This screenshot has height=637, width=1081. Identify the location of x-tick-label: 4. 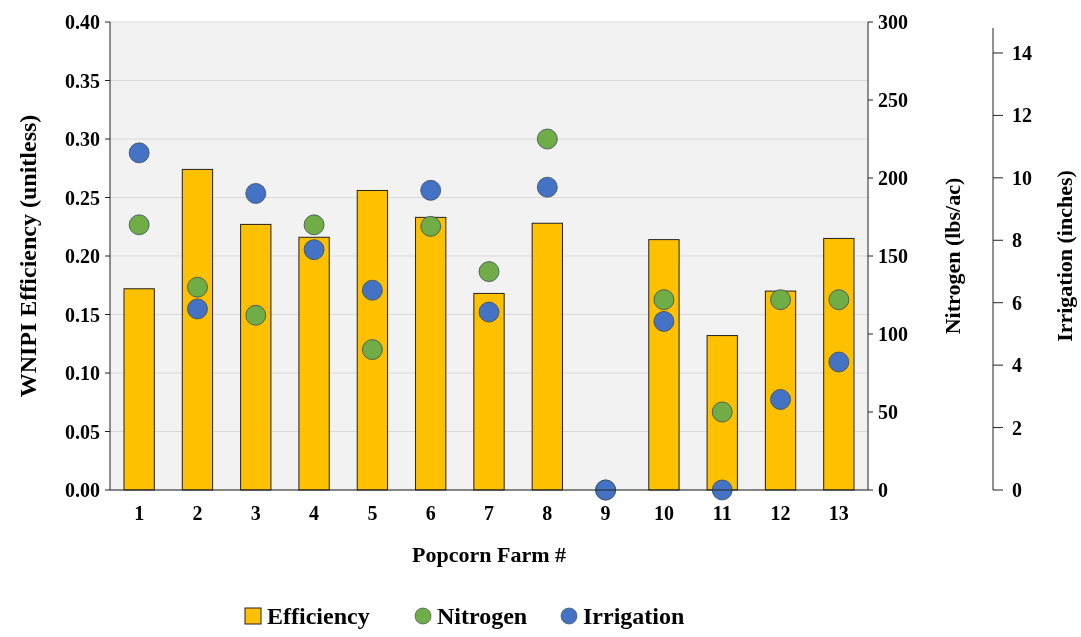
(314, 513).